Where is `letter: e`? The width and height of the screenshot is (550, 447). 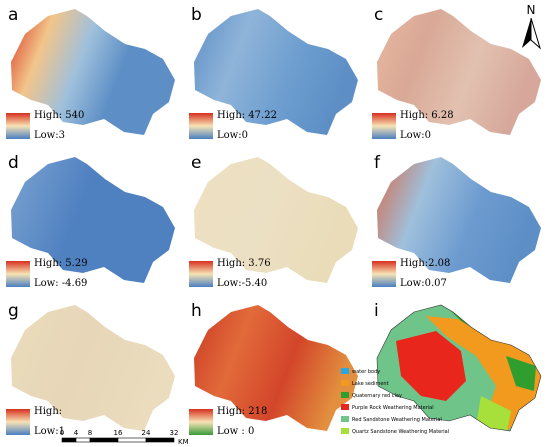 letter: e is located at coordinates (196, 163).